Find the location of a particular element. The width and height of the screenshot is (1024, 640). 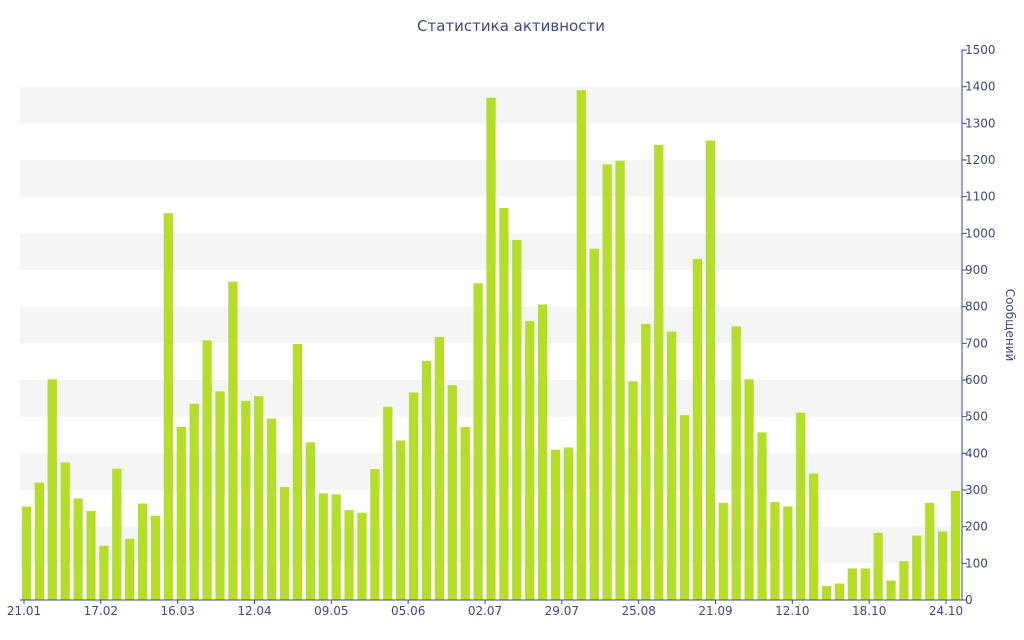

y-tick-label: 0 is located at coordinates (969, 600).